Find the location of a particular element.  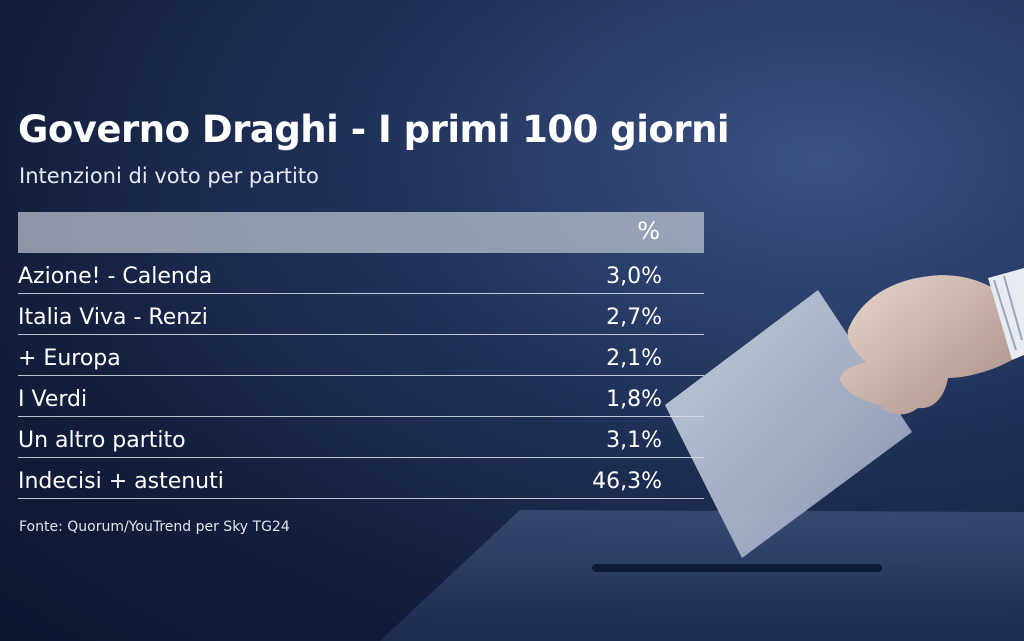

percent-column-header: % is located at coordinates (648, 231).